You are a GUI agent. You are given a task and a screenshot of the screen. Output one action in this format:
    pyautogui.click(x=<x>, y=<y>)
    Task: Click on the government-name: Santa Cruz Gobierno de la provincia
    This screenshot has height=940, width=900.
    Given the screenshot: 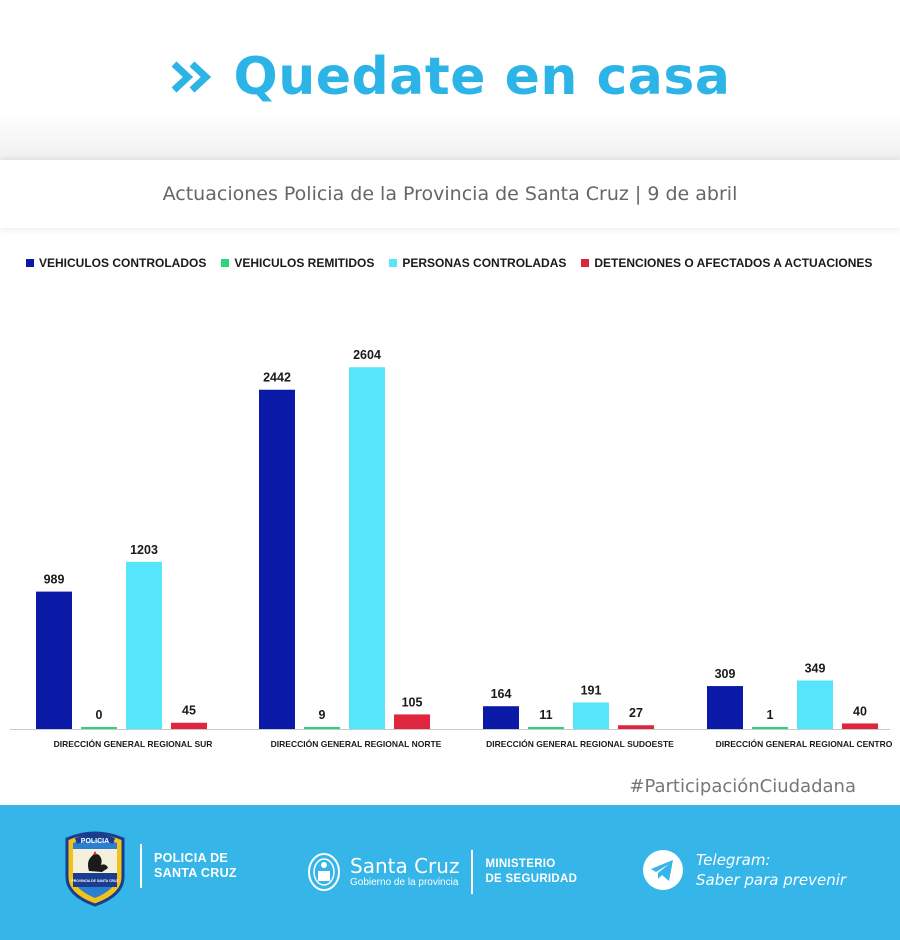 What is the action you would take?
    pyautogui.click(x=404, y=872)
    